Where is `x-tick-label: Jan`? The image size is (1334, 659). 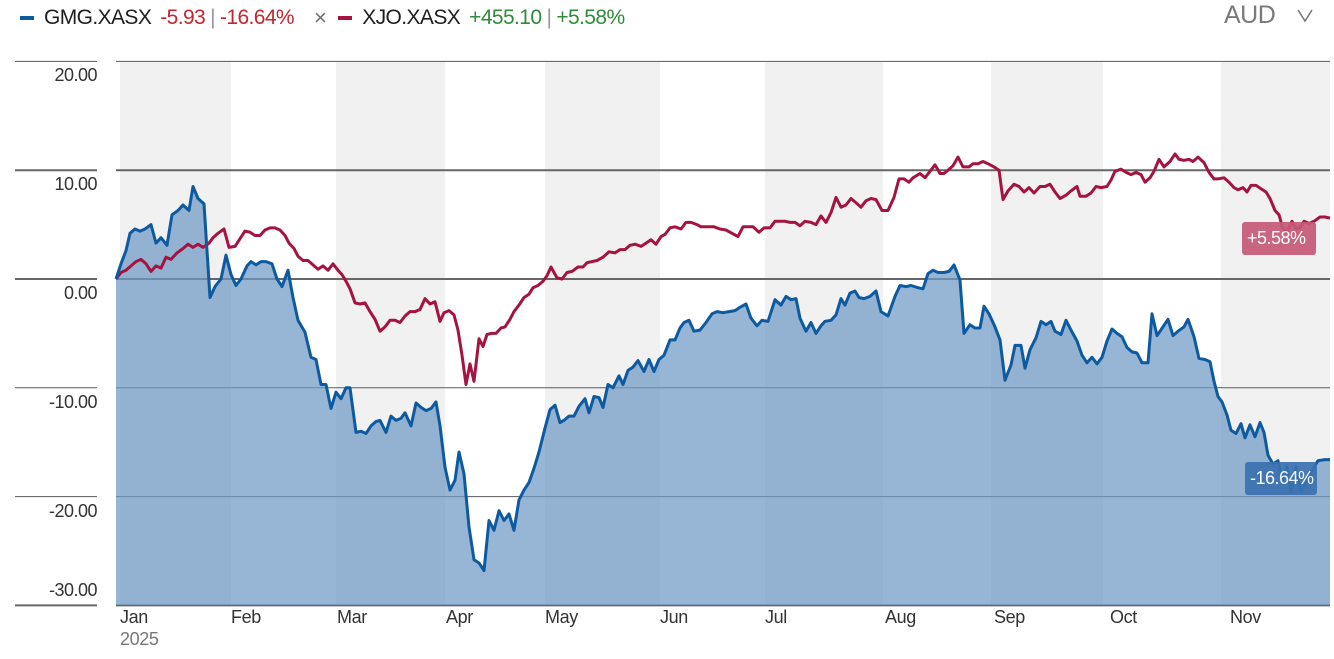
x-tick-label: Jan is located at coordinates (134, 617).